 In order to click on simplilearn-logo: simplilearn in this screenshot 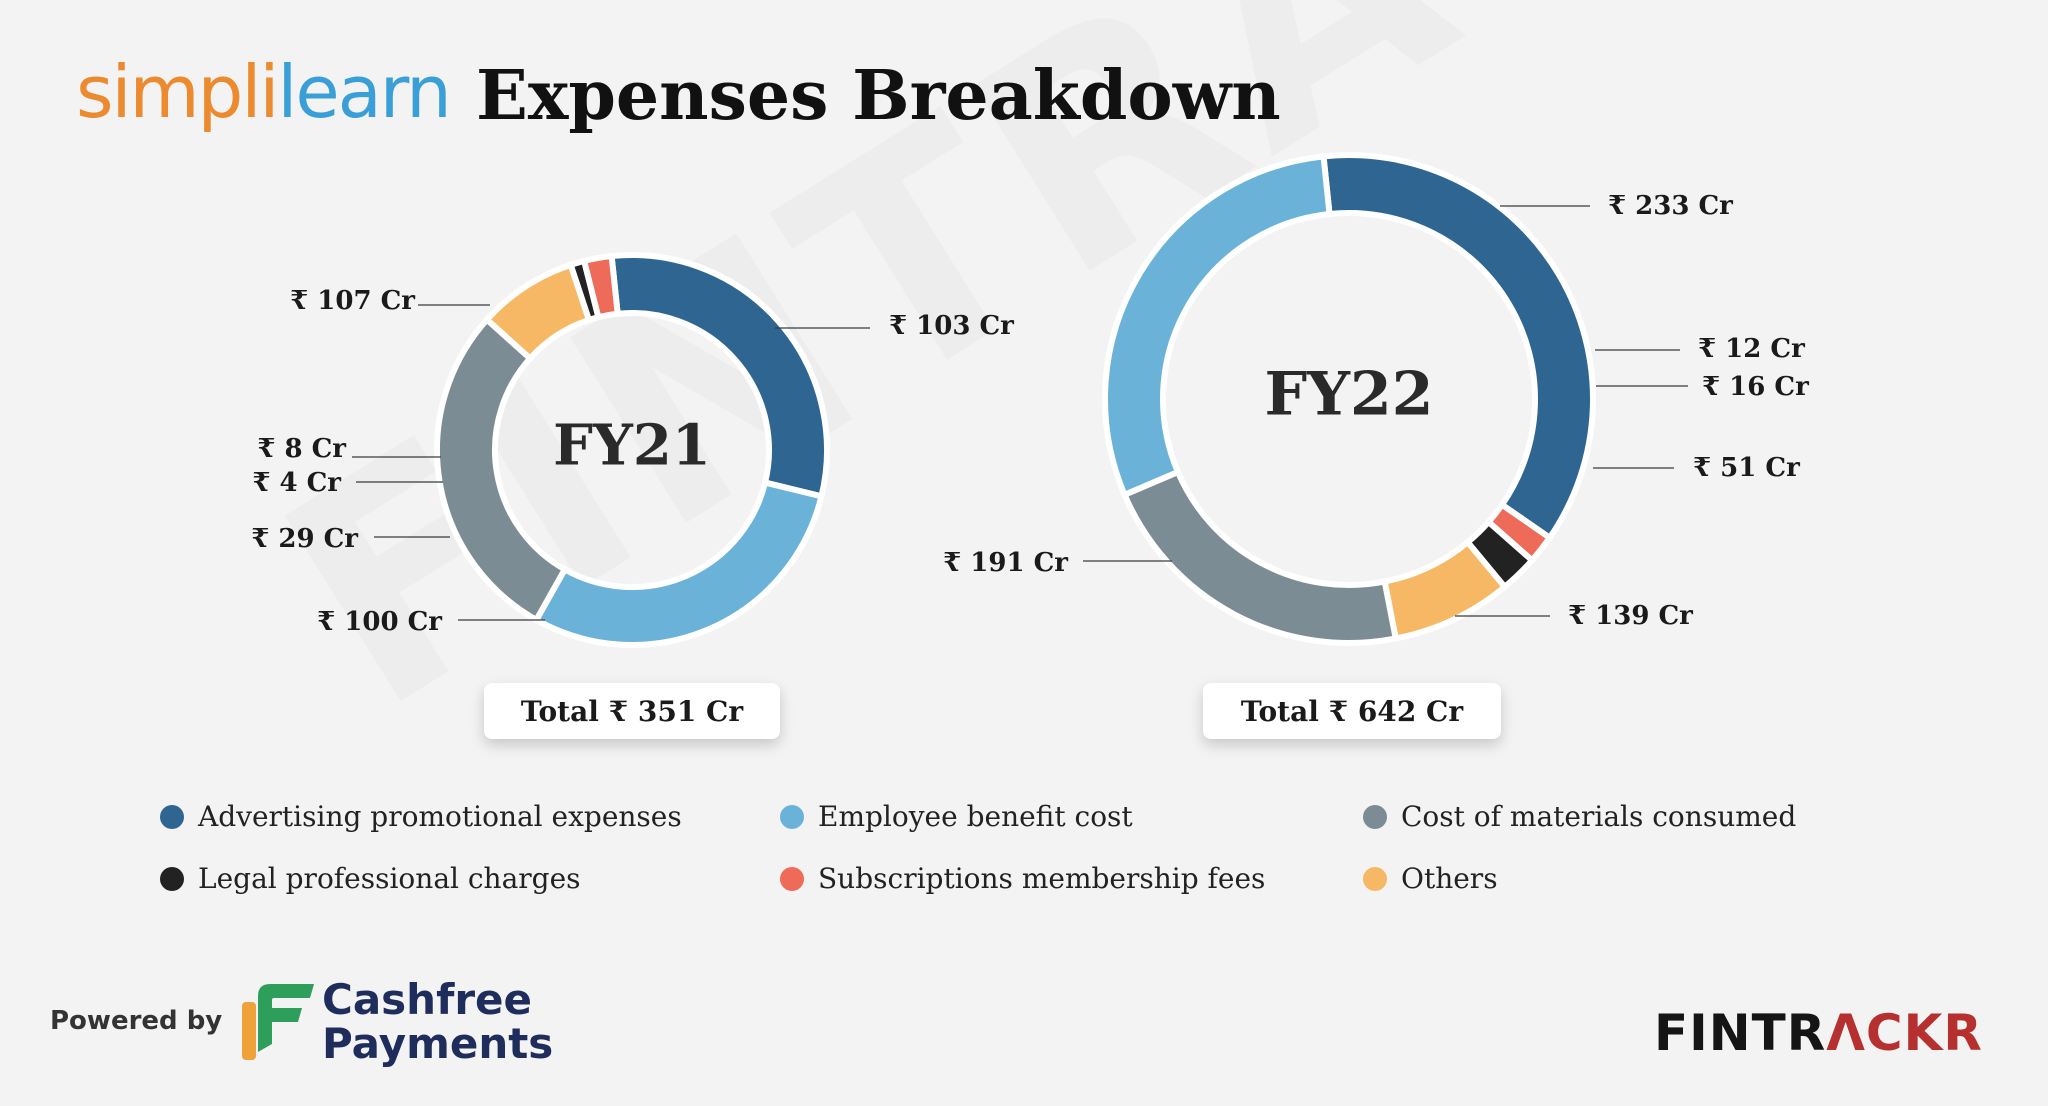, I will do `click(264, 92)`.